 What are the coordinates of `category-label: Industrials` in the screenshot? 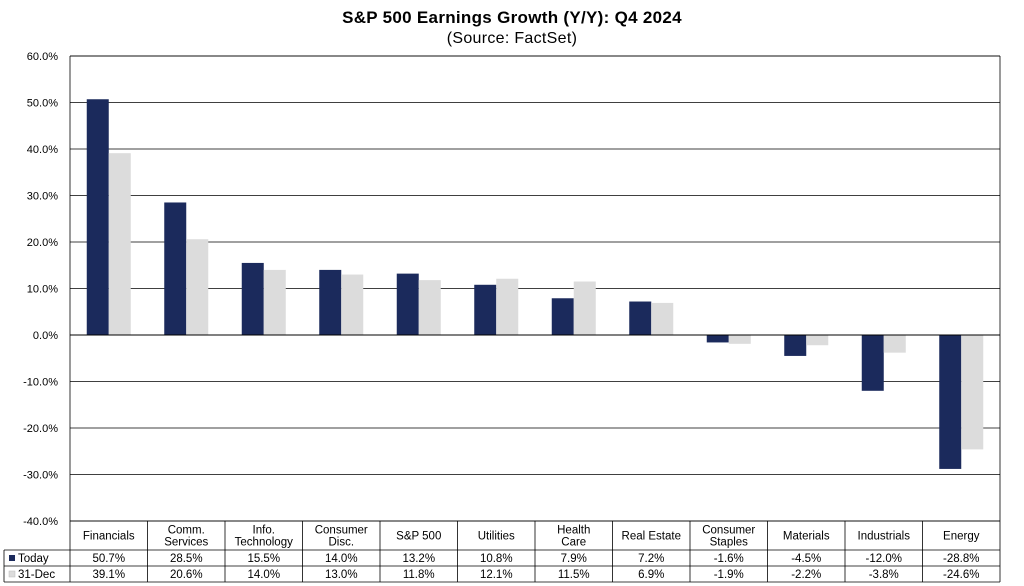 It's located at (884, 537).